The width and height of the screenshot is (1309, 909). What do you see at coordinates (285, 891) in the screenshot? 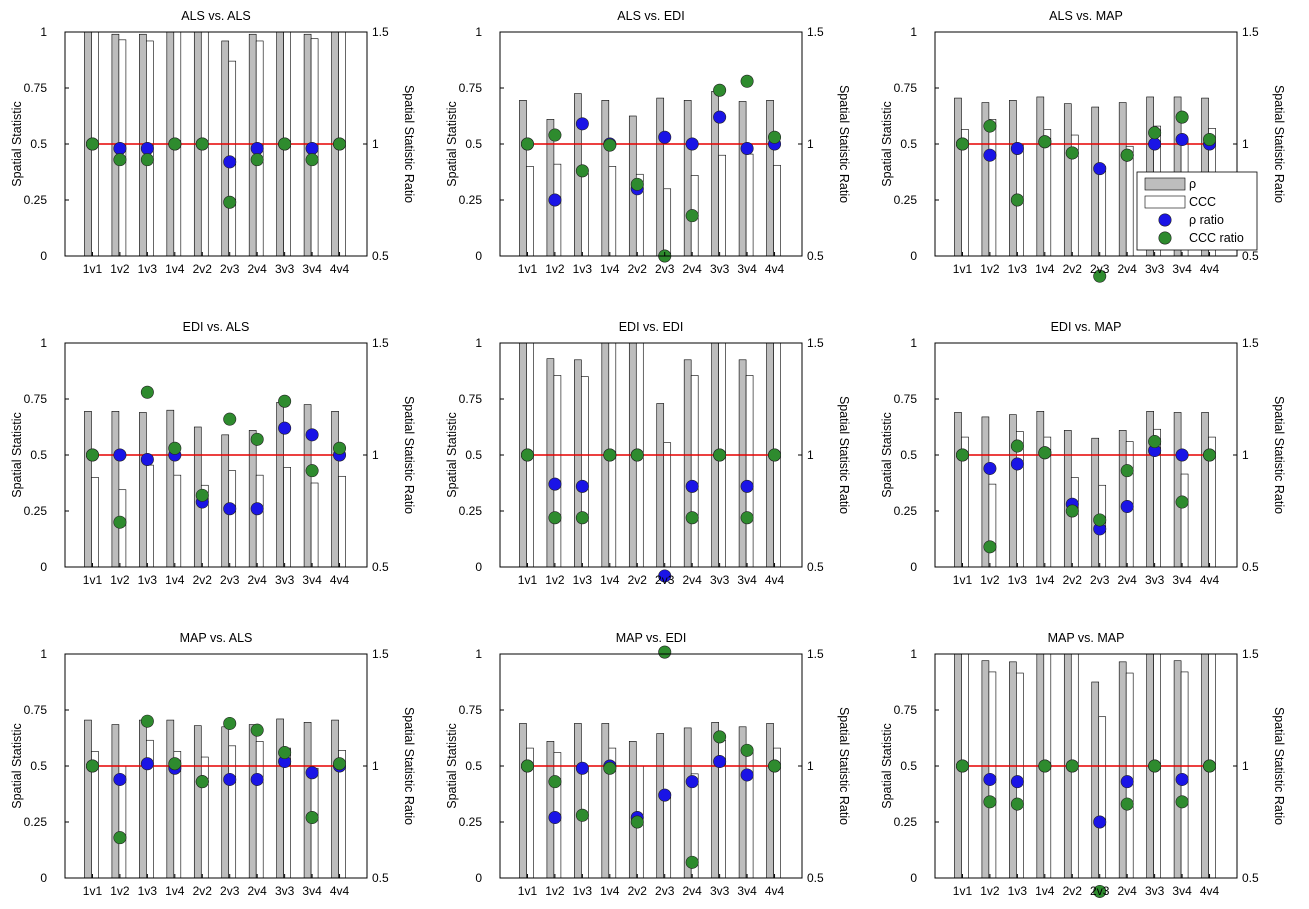
I see `x-tick-label: 3v3` at bounding box center [285, 891].